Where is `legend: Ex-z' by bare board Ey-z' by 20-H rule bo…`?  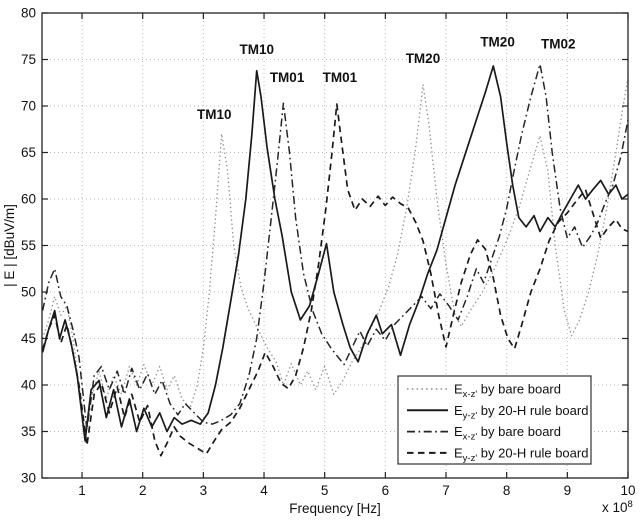 legend: Ex-z' by bare board Ey-z' by 20-H rule bo… is located at coordinates (494, 420).